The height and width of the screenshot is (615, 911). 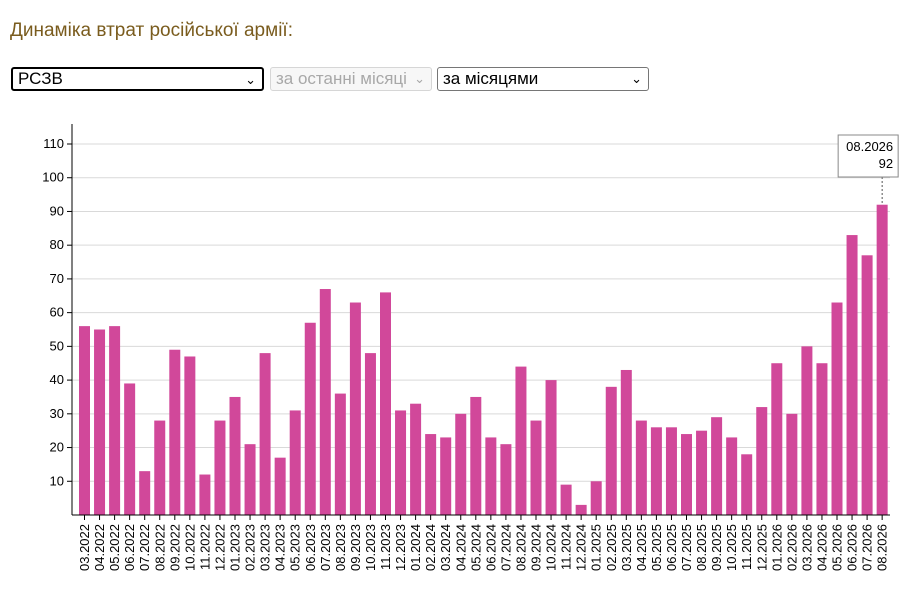 I want to click on bar-07.2023, so click(x=325, y=402).